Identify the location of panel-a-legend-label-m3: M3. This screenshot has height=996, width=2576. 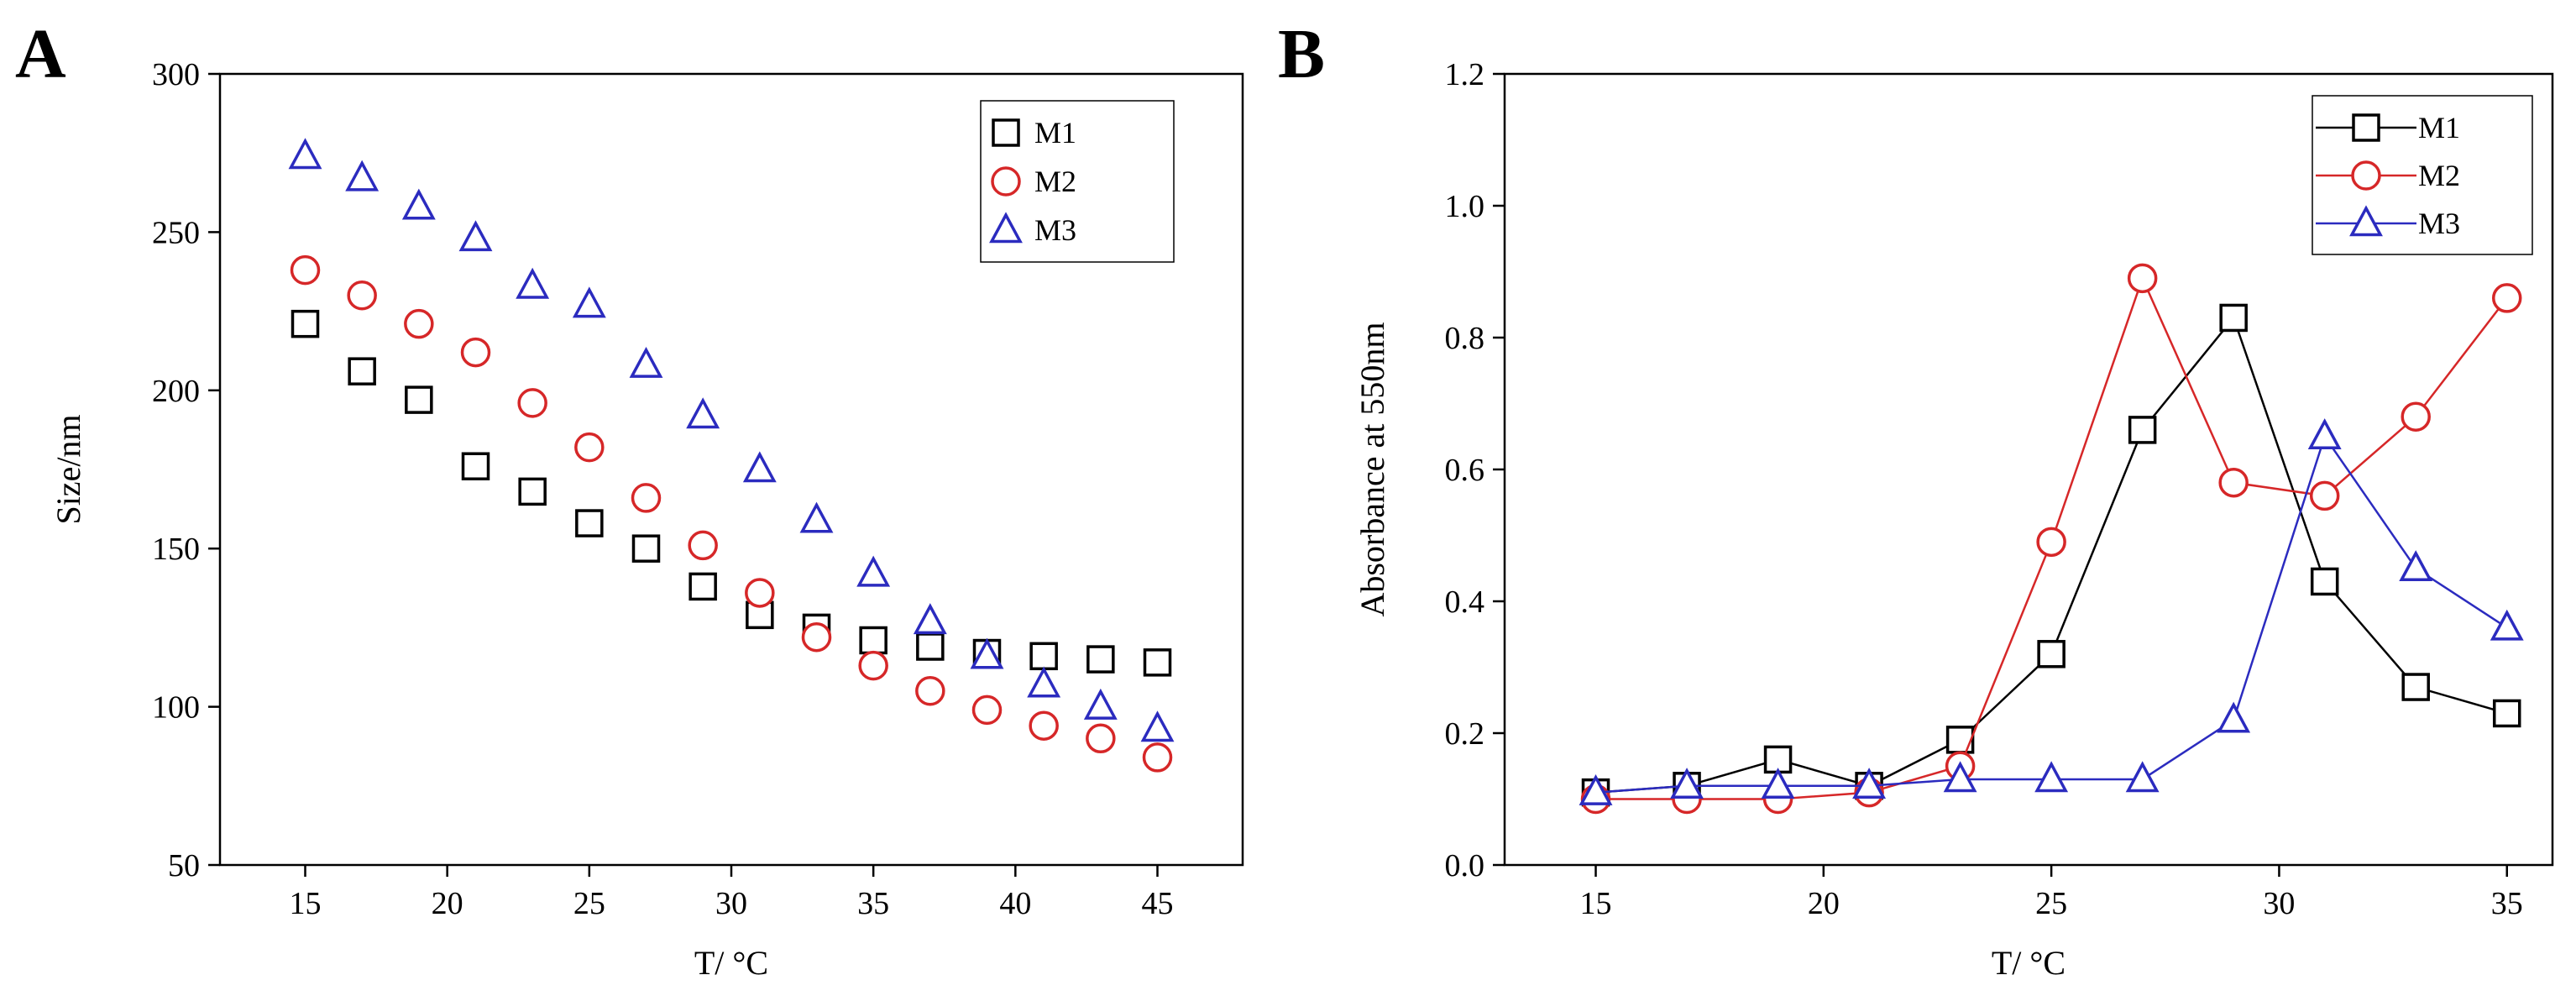
(1055, 230).